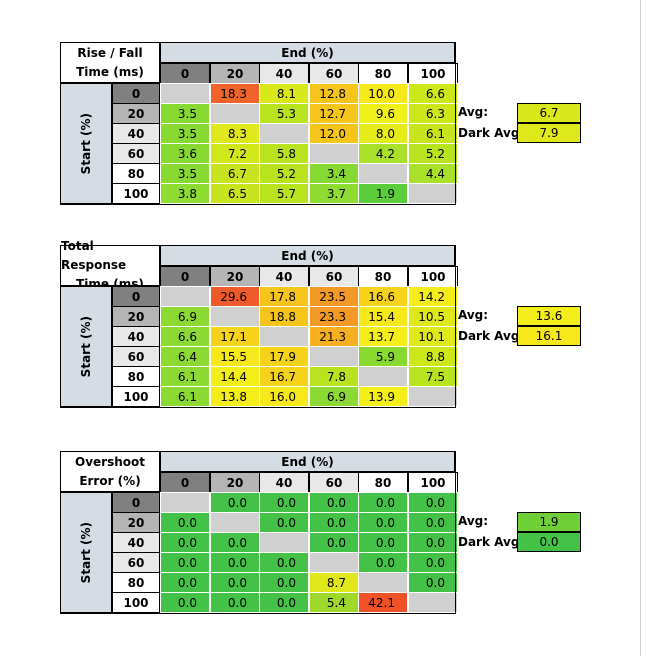 The image size is (646, 656). I want to click on column-header-100: 100, so click(433, 276).